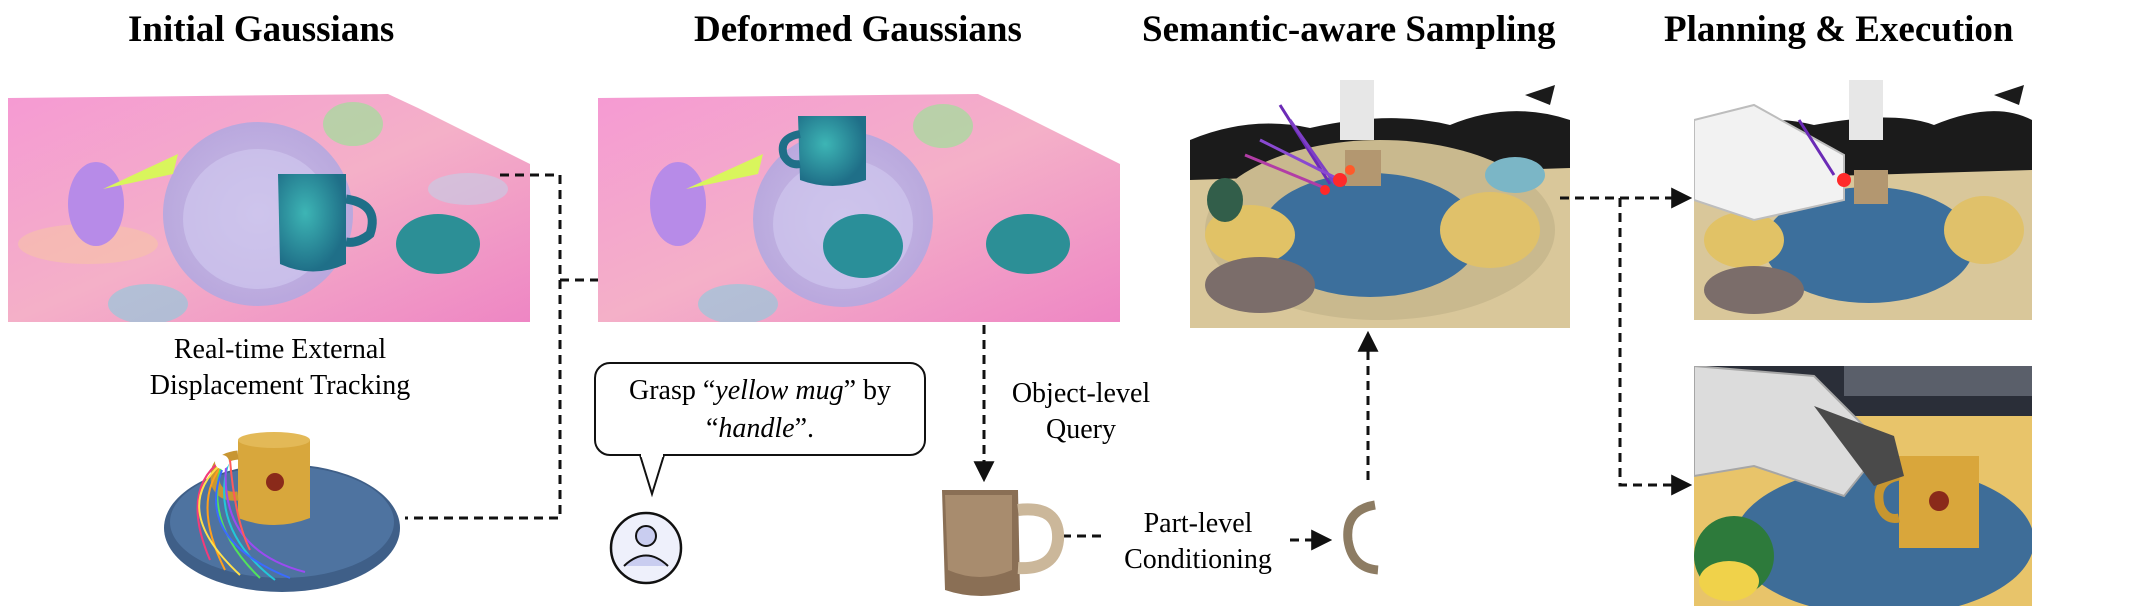 This screenshot has height=609, width=2133. Describe the element at coordinates (1361, 537) in the screenshot. I see `handle-part-icon` at that location.